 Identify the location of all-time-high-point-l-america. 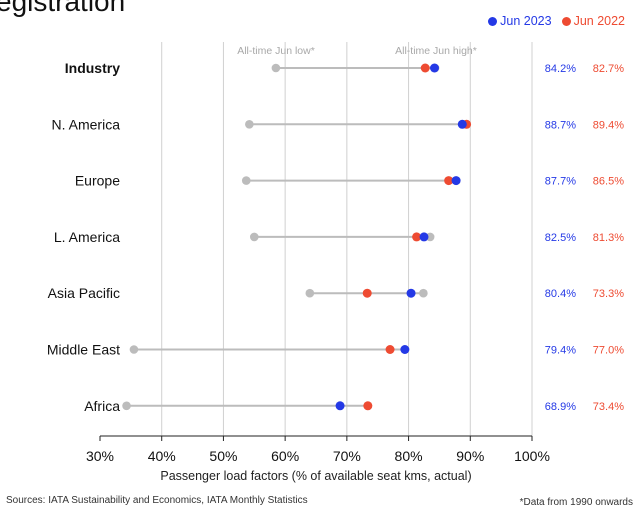
(430, 237).